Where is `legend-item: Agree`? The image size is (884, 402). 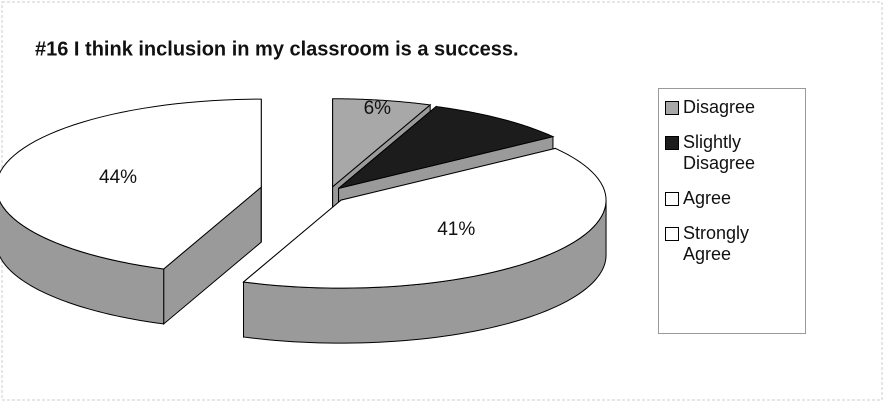 legend-item: Agree is located at coordinates (732, 198).